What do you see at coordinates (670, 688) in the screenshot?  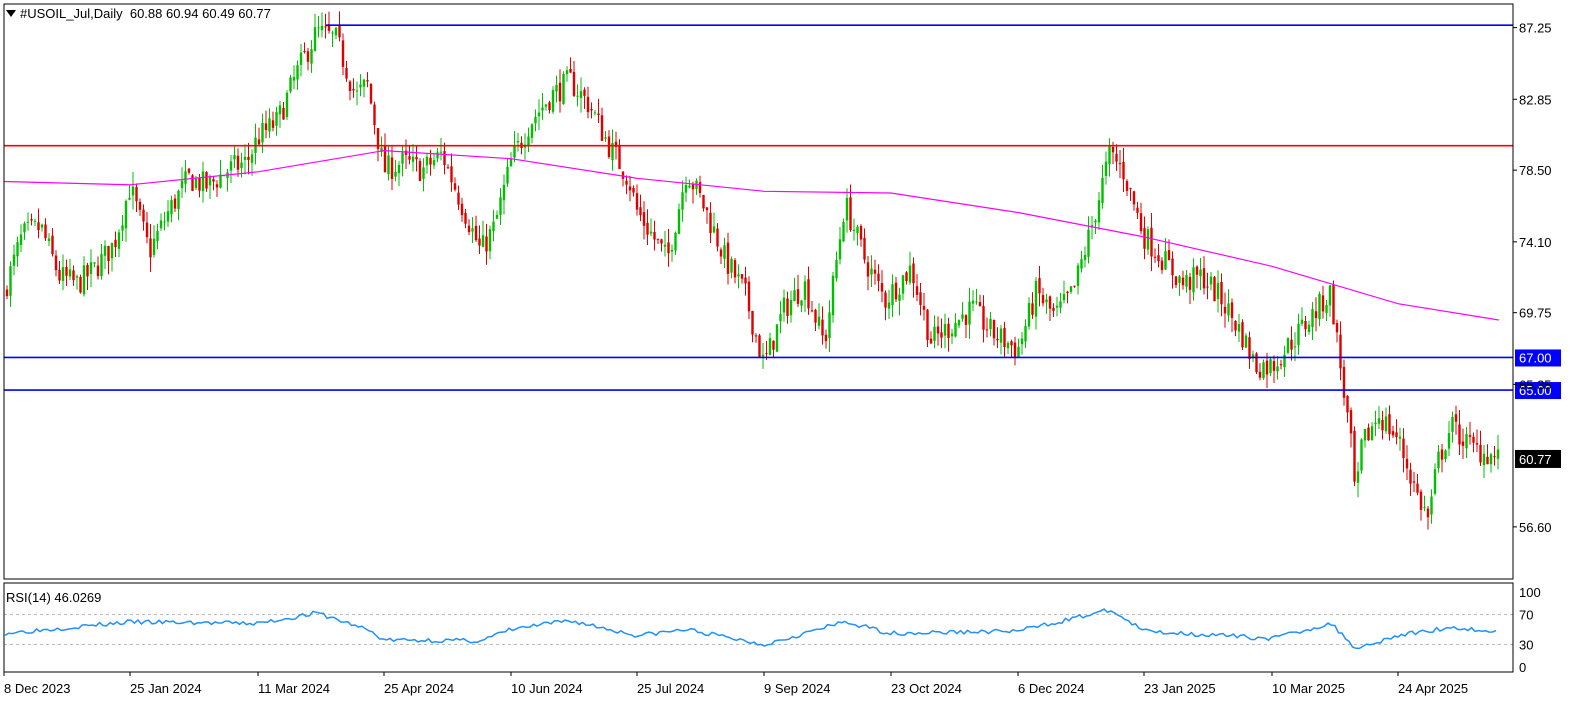 I see `date-tick-label: 25 Jul 2024` at bounding box center [670, 688].